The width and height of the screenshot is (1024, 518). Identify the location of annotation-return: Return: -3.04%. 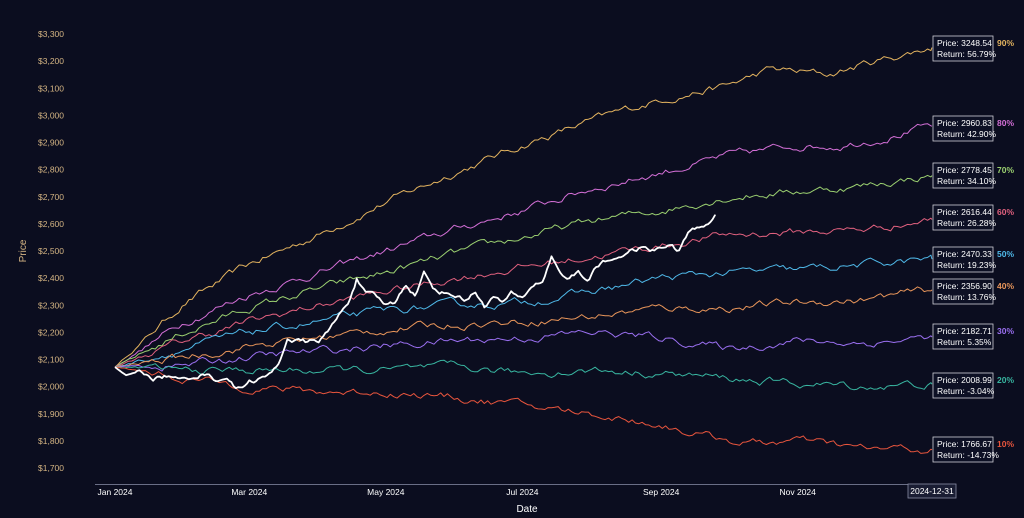
(966, 391).